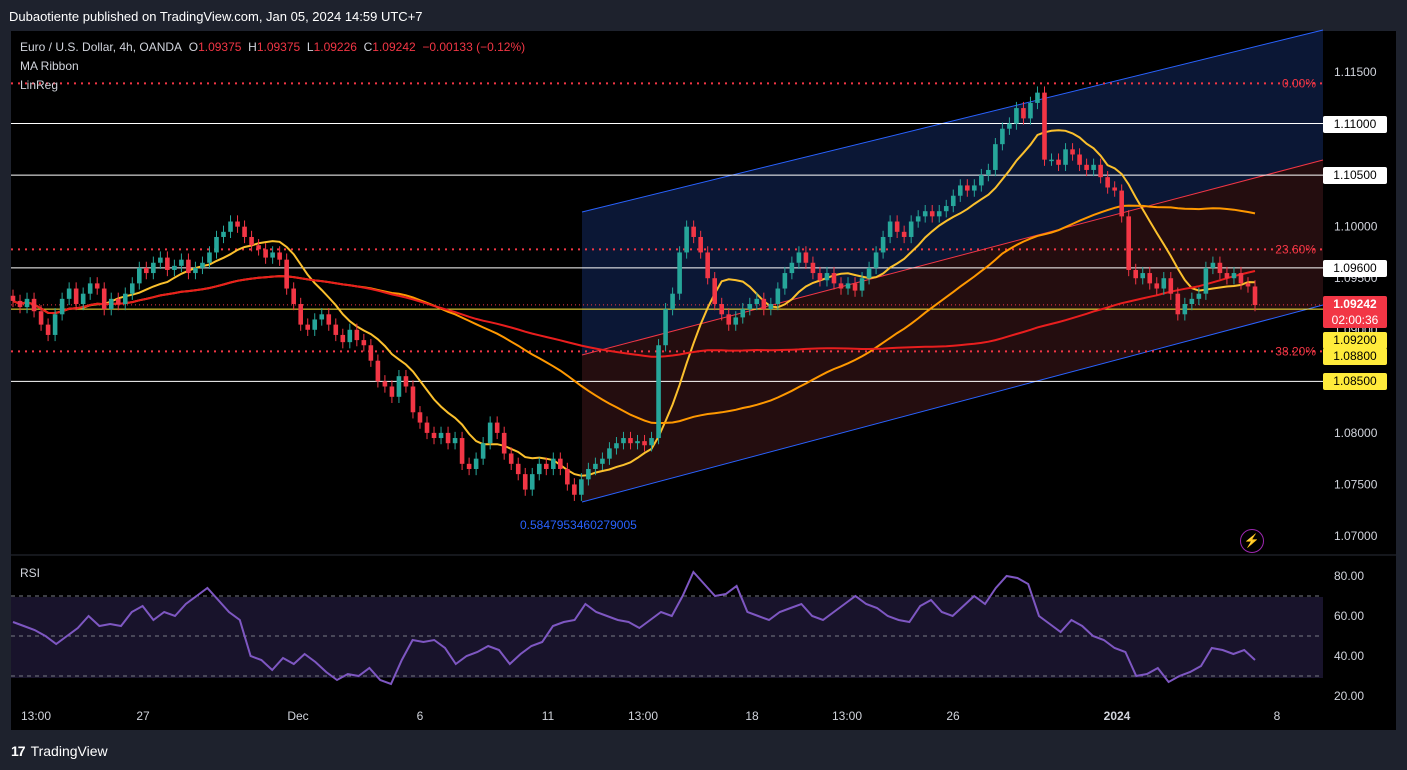 The image size is (1407, 770). Describe the element at coordinates (1355, 268) in the screenshot. I see `price-tag: 1.09600` at that location.